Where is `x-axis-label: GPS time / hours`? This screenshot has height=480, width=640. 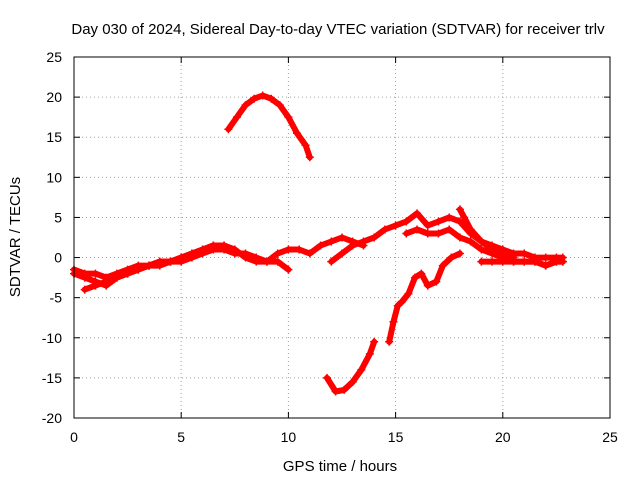 x-axis-label: GPS time / hours is located at coordinates (340, 466).